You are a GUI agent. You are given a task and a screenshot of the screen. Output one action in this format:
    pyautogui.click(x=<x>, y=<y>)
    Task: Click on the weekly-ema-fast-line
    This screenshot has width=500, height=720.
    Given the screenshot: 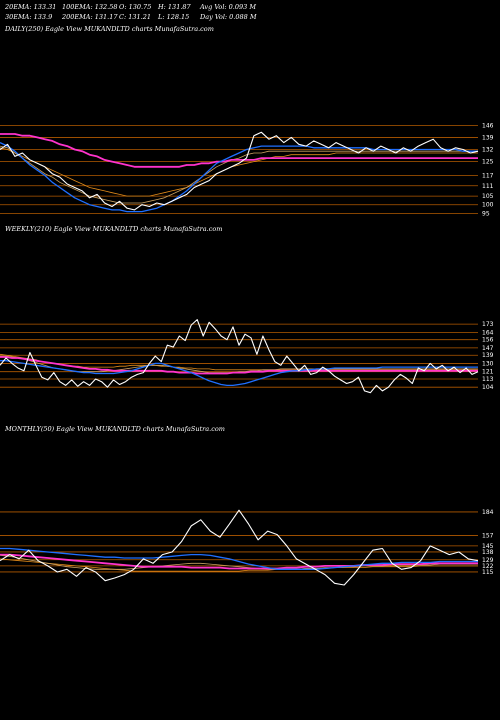 What is the action you would take?
    pyautogui.click(x=239, y=373)
    